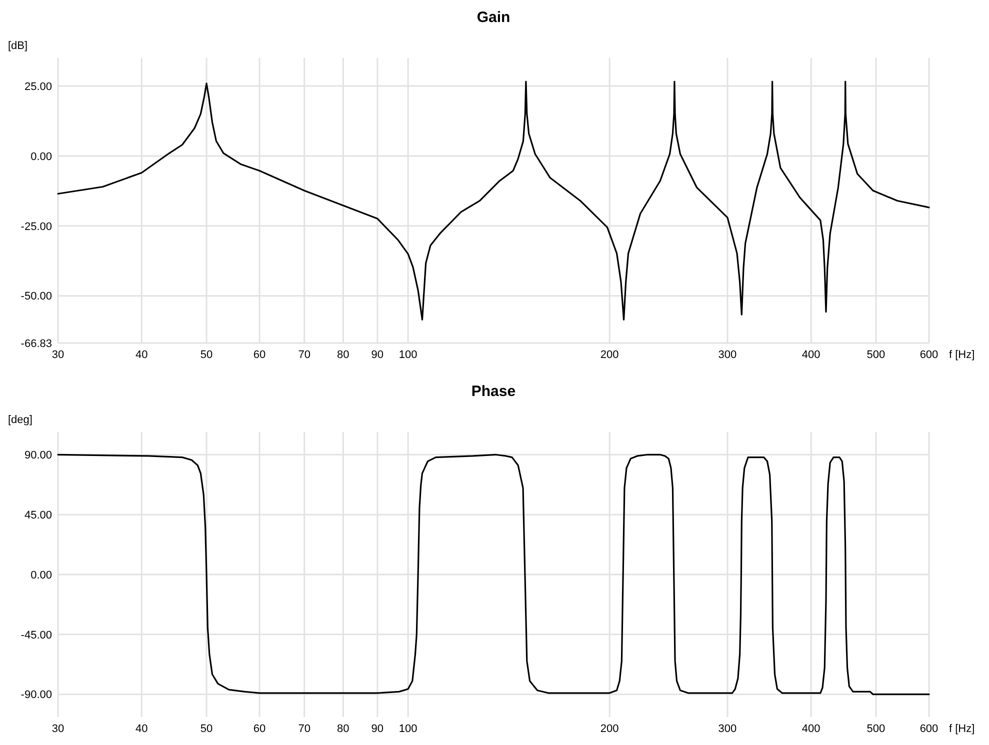 The height and width of the screenshot is (745, 989). What do you see at coordinates (38, 455) in the screenshot?
I see `y-tick-label: 90.00` at bounding box center [38, 455].